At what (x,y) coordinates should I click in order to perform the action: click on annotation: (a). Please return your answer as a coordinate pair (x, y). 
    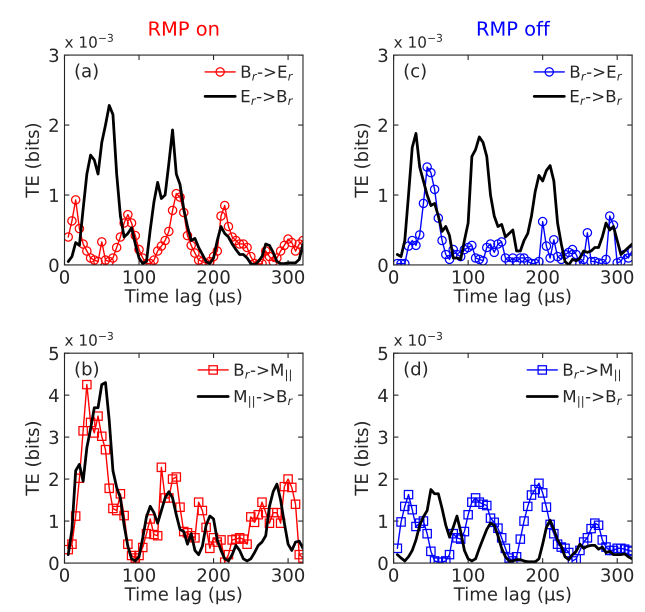
    Looking at the image, I should click on (87, 71).